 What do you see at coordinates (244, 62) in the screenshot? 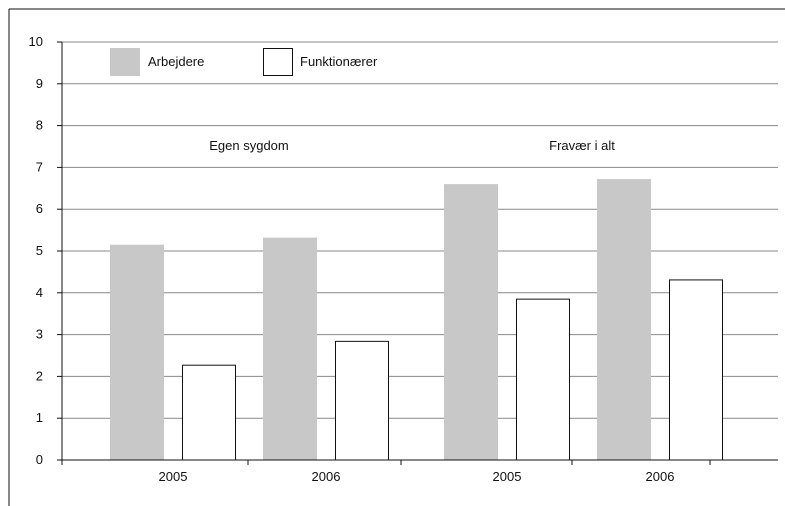
I see `legend: Arbejdere Funktionærer` at bounding box center [244, 62].